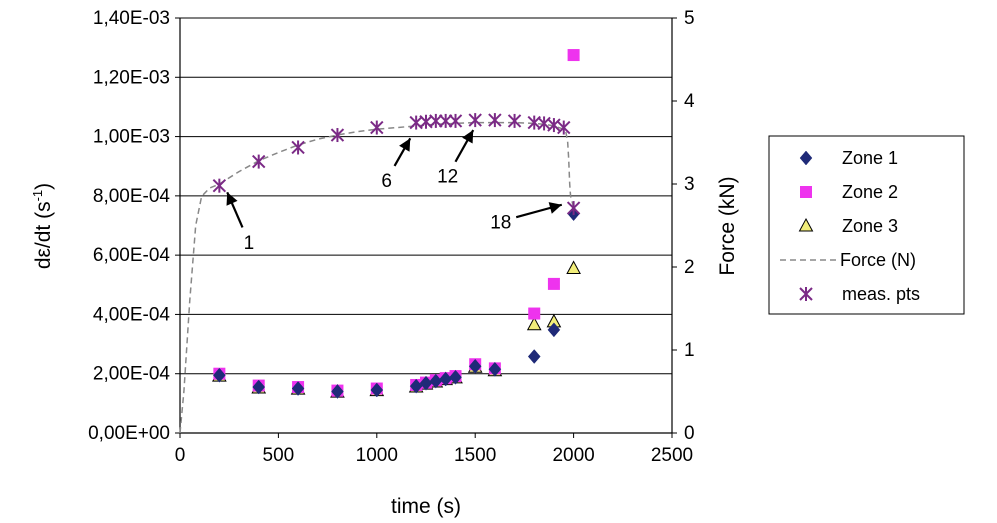 The width and height of the screenshot is (997, 523). I want to click on x-tick-label: 1500, so click(475, 455).